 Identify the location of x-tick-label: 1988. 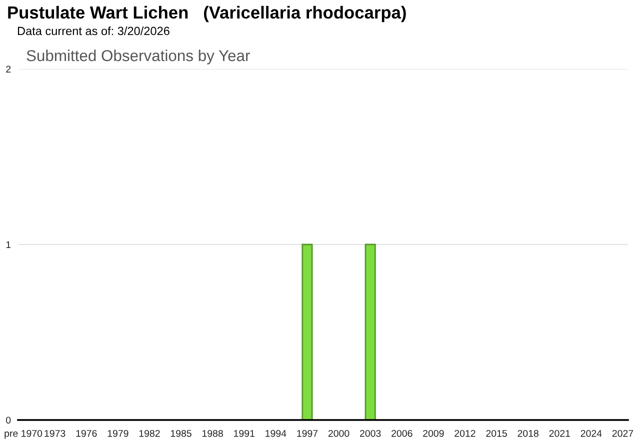
(212, 433).